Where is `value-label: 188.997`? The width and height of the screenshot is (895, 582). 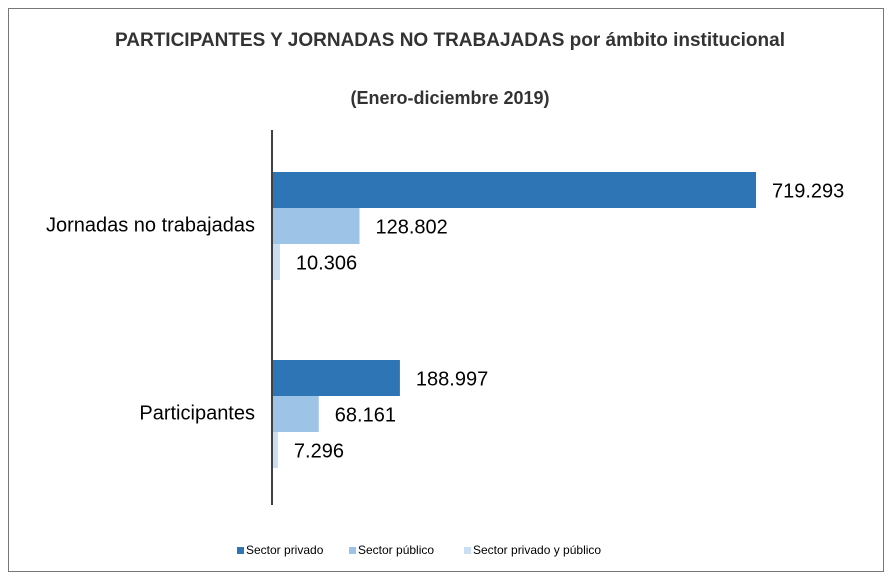
value-label: 188.997 is located at coordinates (452, 379).